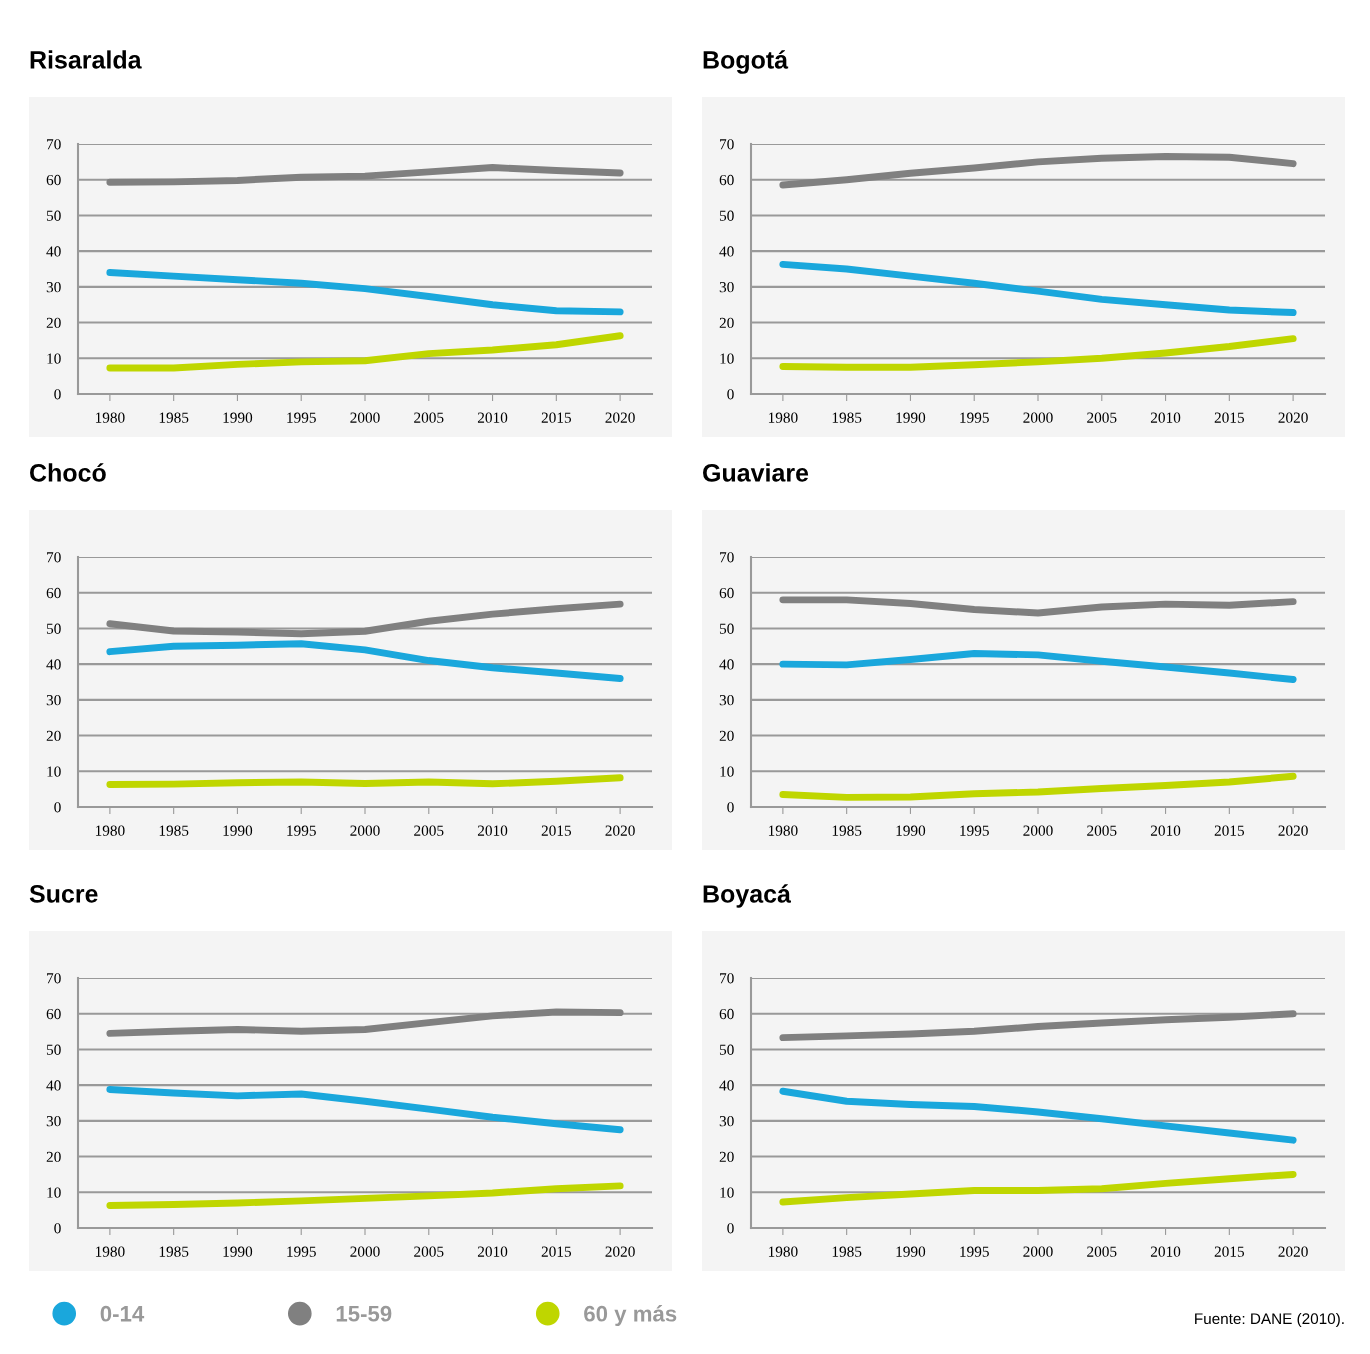  What do you see at coordinates (122, 1313) in the screenshot?
I see `legend-label: 0-14` at bounding box center [122, 1313].